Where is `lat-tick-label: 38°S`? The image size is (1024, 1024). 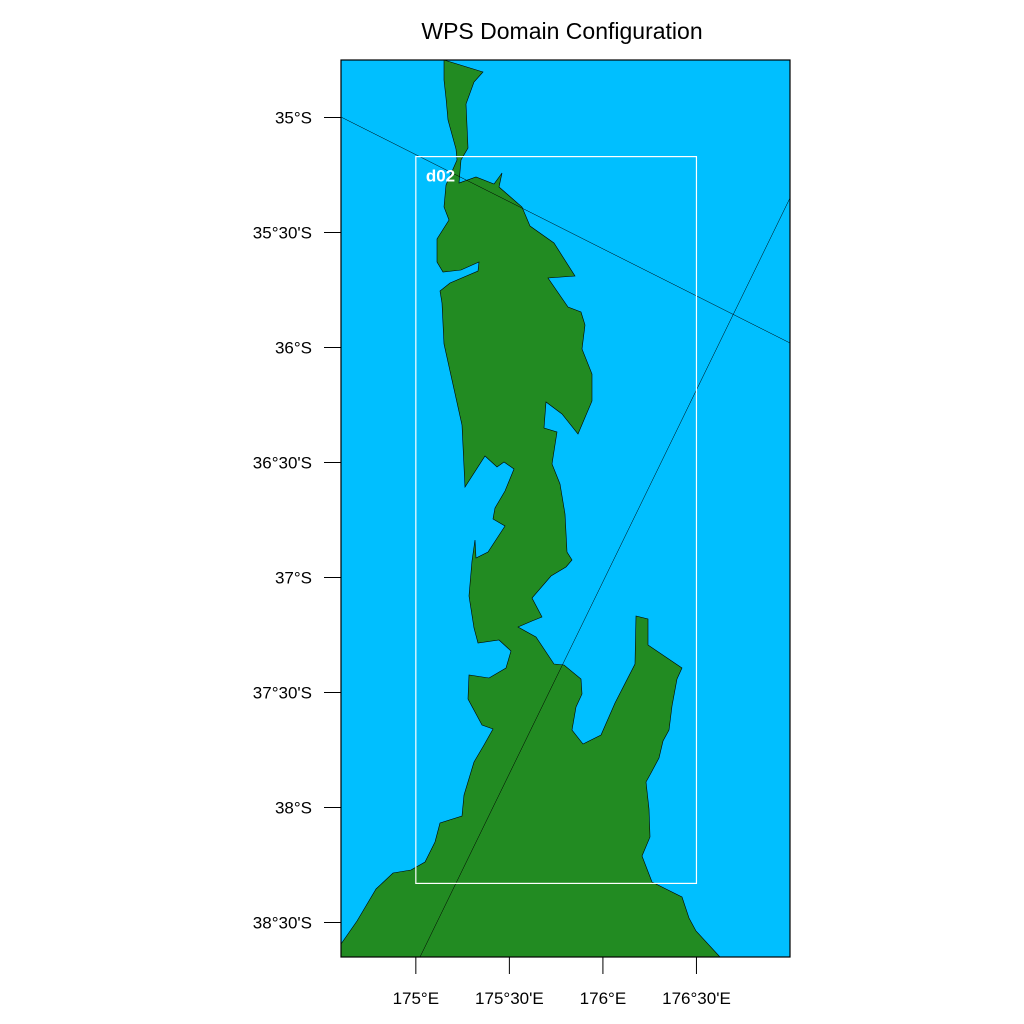
lat-tick-label: 38°S is located at coordinates (293, 808).